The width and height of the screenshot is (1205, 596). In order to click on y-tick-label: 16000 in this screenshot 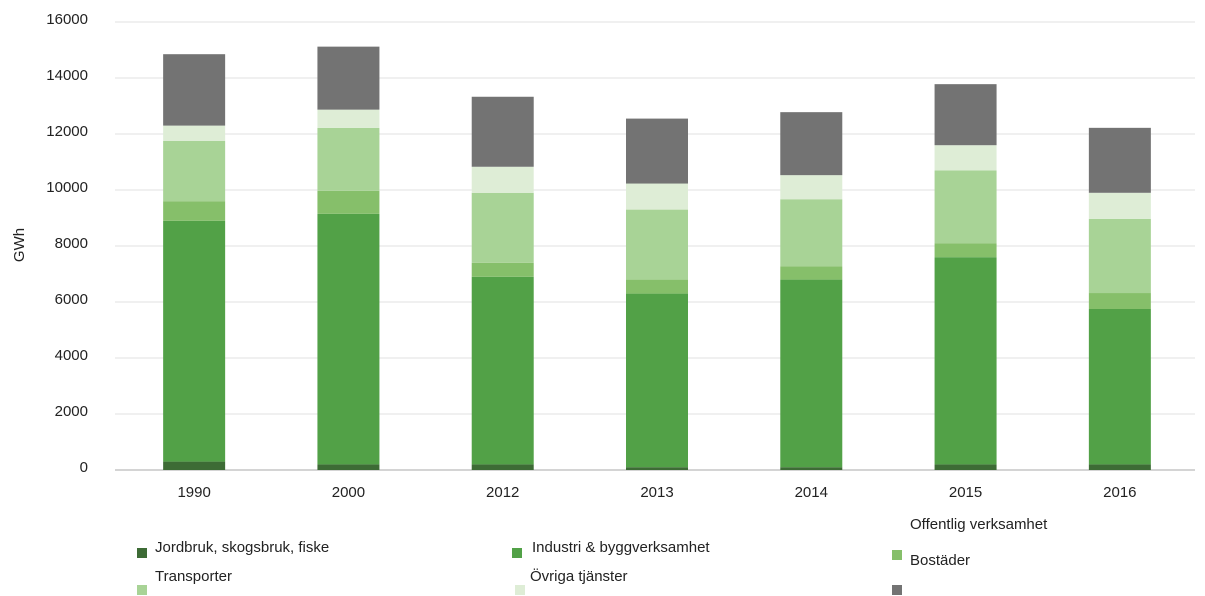, I will do `click(67, 19)`.